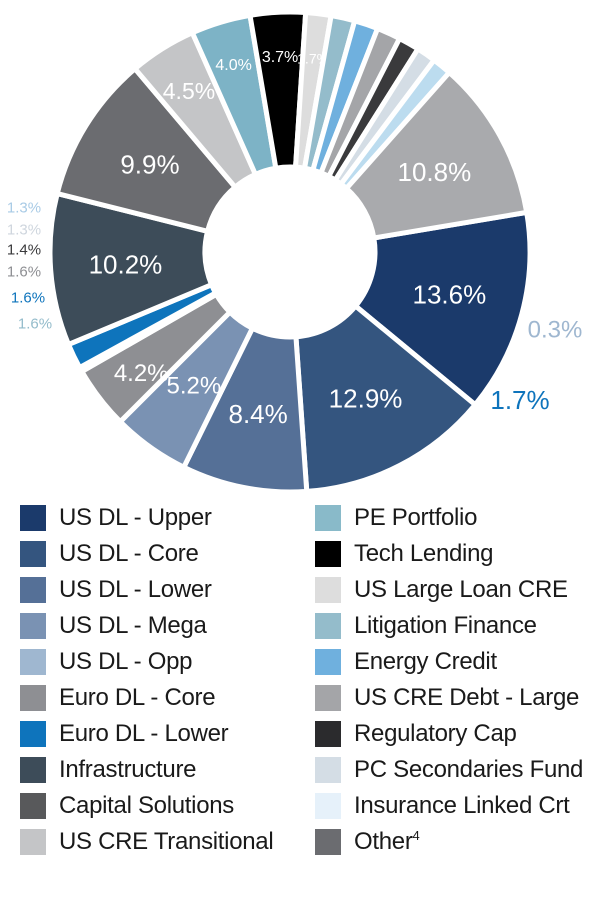 The height and width of the screenshot is (900, 610). What do you see at coordinates (424, 553) in the screenshot?
I see `legend-label: Tech Lending` at bounding box center [424, 553].